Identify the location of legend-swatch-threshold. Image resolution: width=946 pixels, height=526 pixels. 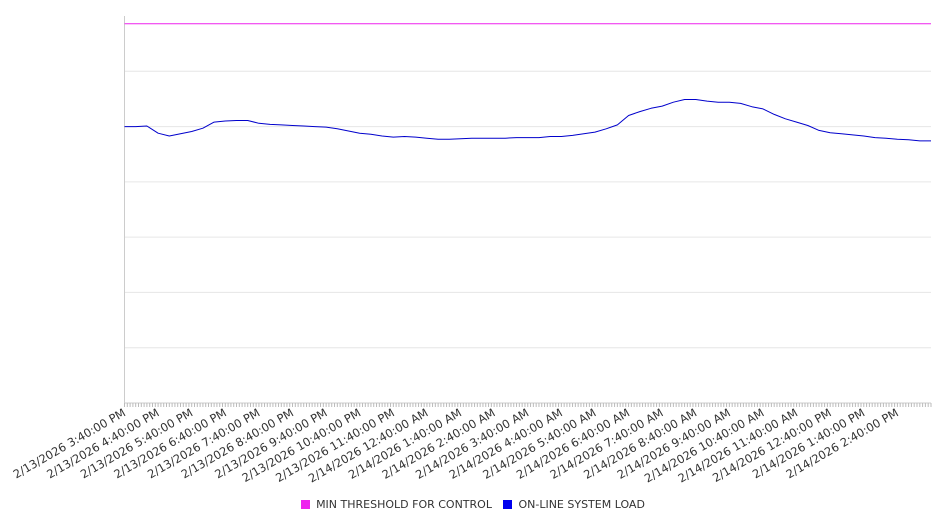
(306, 504).